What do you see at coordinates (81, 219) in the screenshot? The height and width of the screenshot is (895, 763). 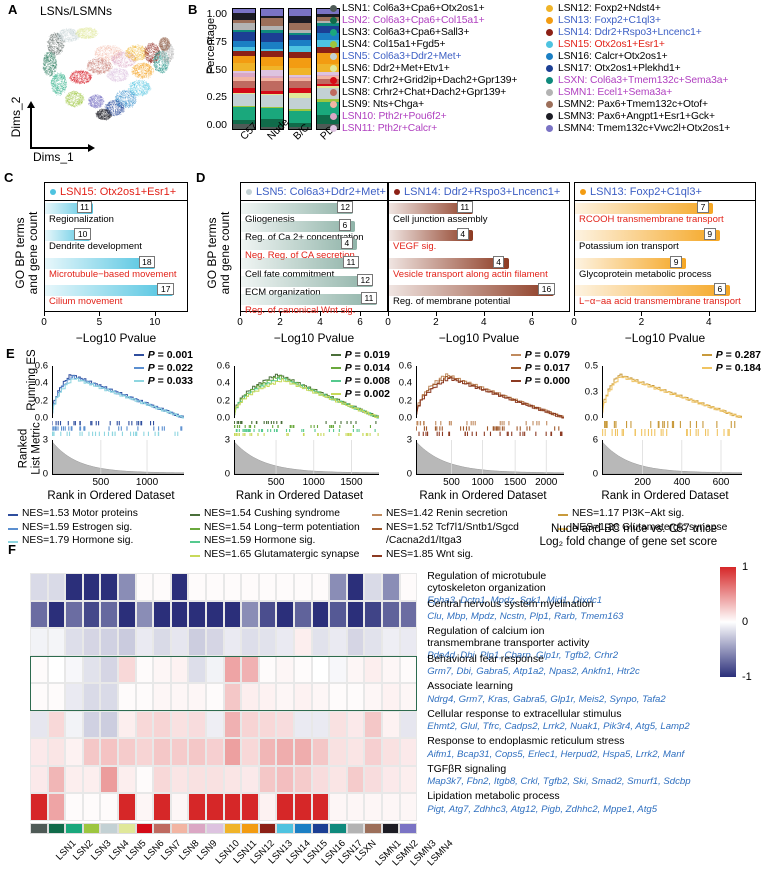 I see `go-term-label: Regionalization` at bounding box center [81, 219].